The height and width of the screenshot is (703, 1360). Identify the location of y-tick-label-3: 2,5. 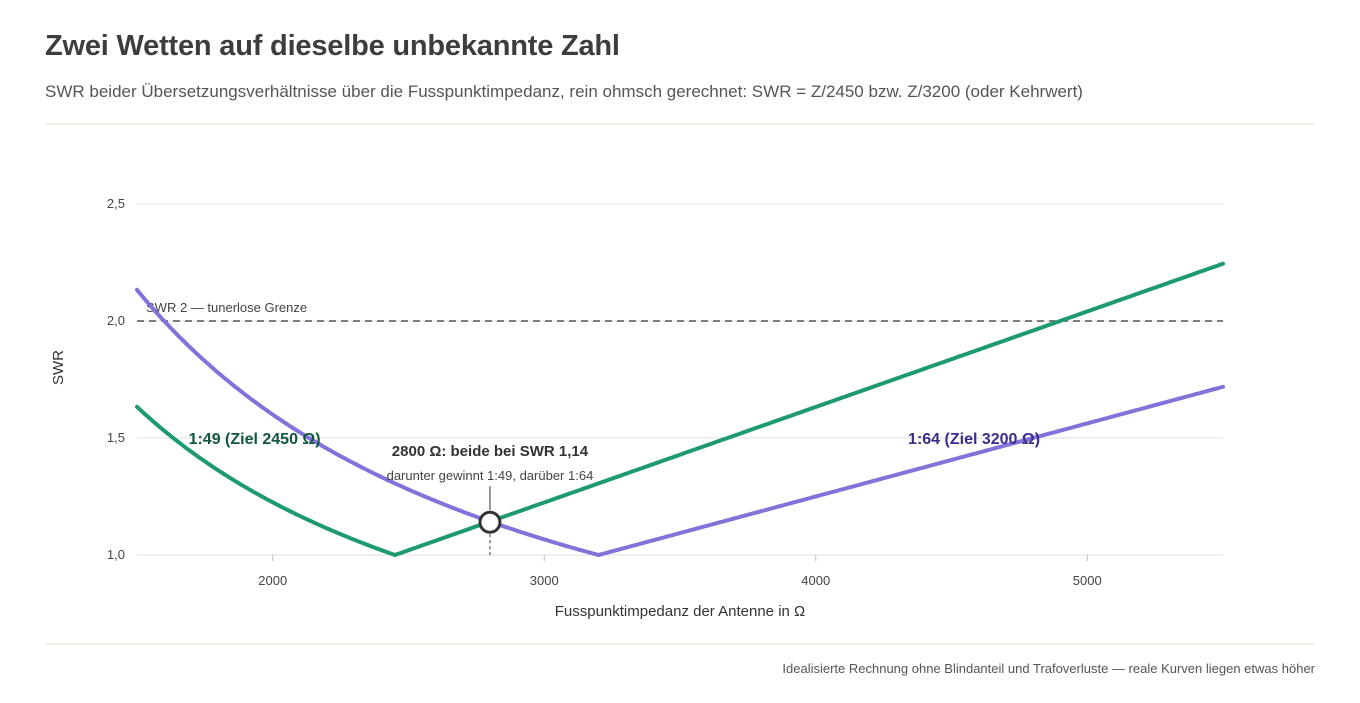
(116, 203).